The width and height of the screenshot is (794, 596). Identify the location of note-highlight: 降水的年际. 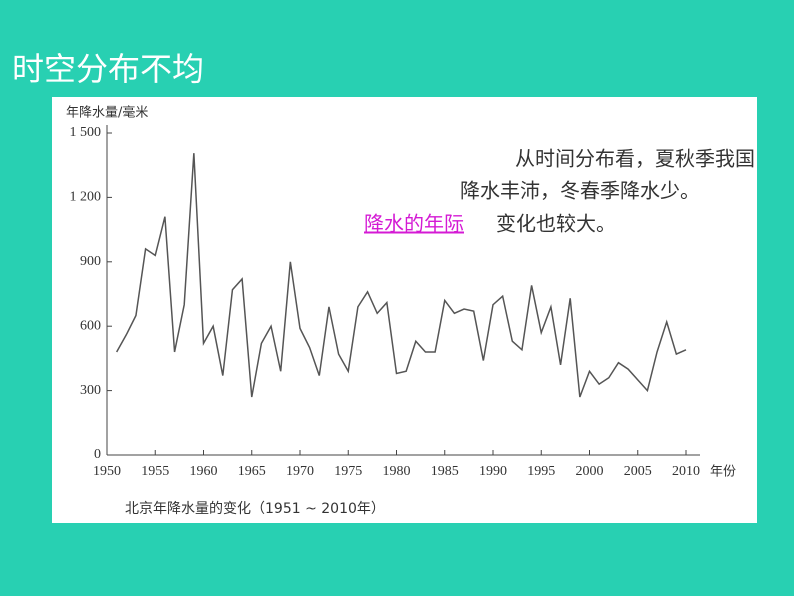
(414, 224).